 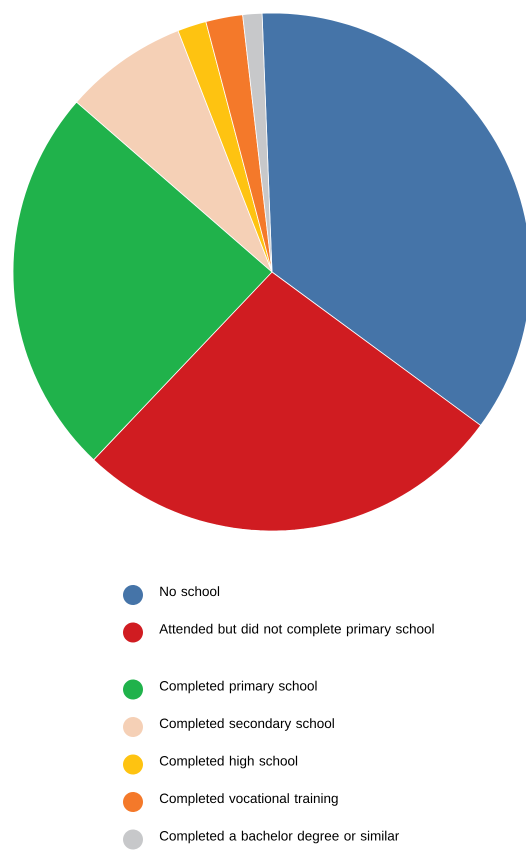 What do you see at coordinates (280, 837) in the screenshot?
I see `legend-label: Completed a bachelor degree or similar` at bounding box center [280, 837].